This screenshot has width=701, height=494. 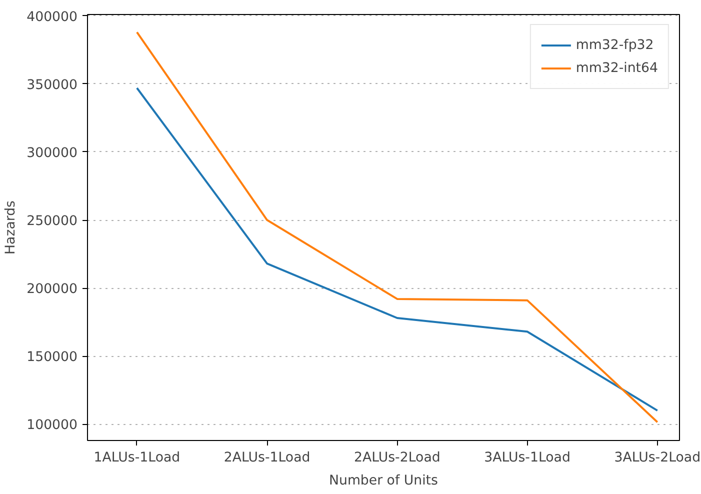 I want to click on x-tick-label: 3ALUs-2Load, so click(x=657, y=458).